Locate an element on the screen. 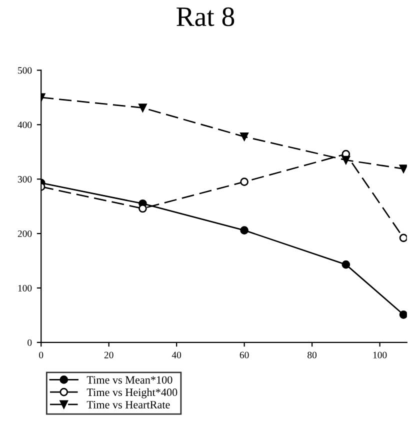 The height and width of the screenshot is (439, 411). x-tick-label: 80 is located at coordinates (312, 355).